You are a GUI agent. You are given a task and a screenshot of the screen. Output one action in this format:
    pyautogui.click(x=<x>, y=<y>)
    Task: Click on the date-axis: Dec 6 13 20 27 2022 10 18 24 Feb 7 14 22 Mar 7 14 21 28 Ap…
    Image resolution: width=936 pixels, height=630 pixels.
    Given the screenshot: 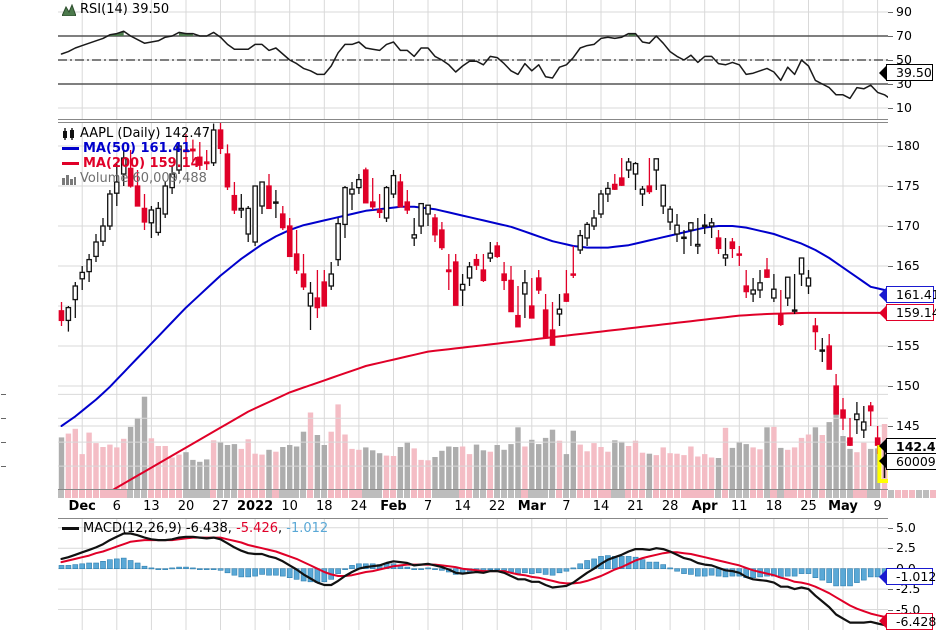 What is the action you would take?
    pyautogui.click(x=473, y=508)
    